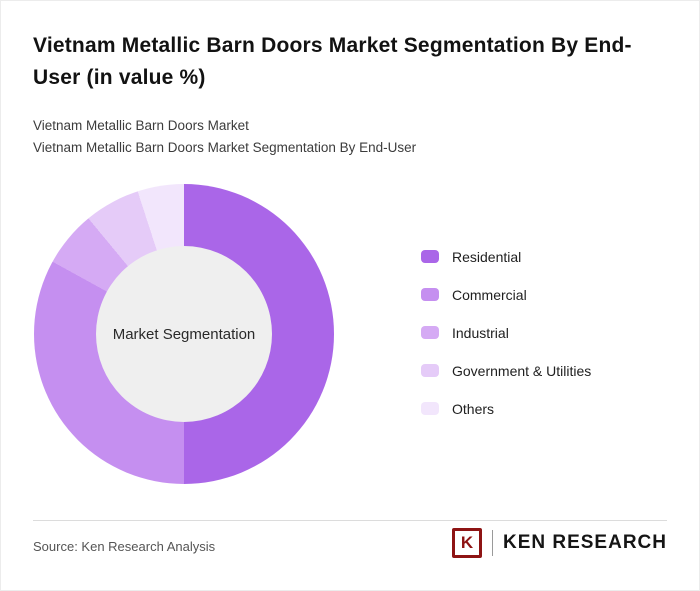 Image resolution: width=700 pixels, height=591 pixels. I want to click on footer-divider, so click(350, 520).